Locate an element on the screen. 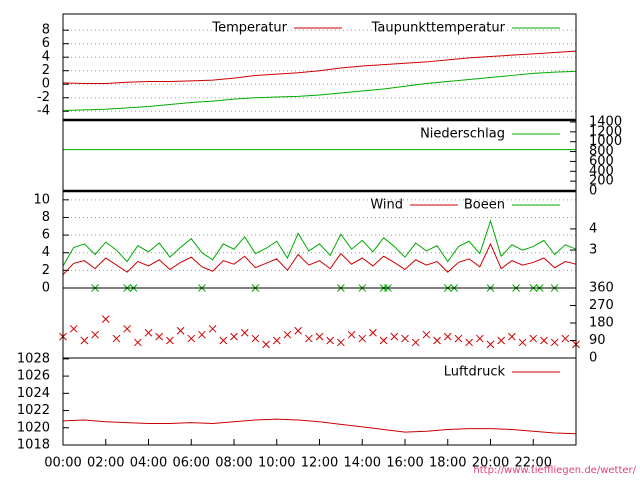  y2-tick-label: 3 is located at coordinates (593, 250).